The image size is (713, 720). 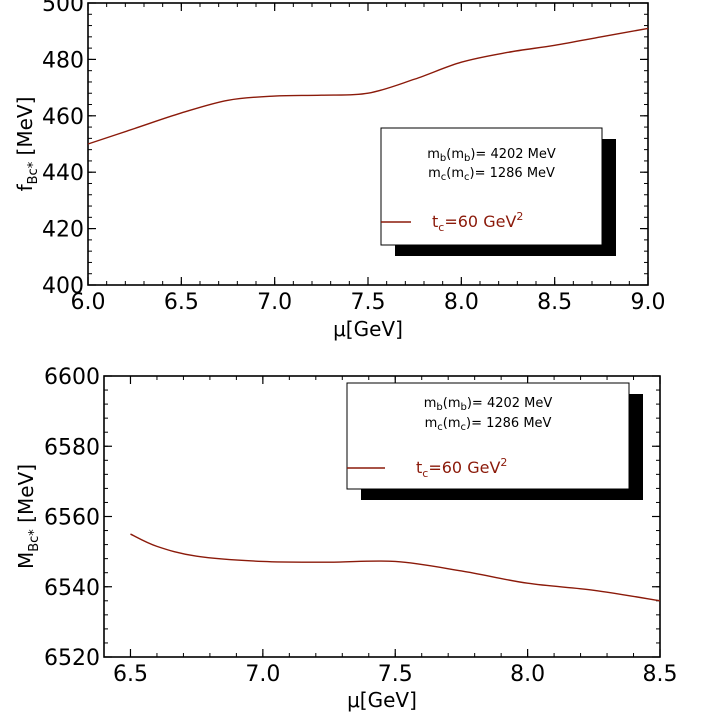 What do you see at coordinates (72, 658) in the screenshot?
I see `y-tick-label: 6520` at bounding box center [72, 658].